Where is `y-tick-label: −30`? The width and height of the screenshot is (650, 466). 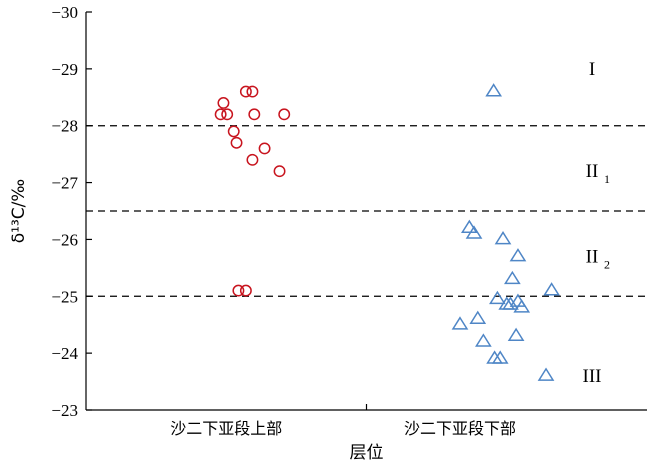 y-tick-label: −30 is located at coordinates (64, 12).